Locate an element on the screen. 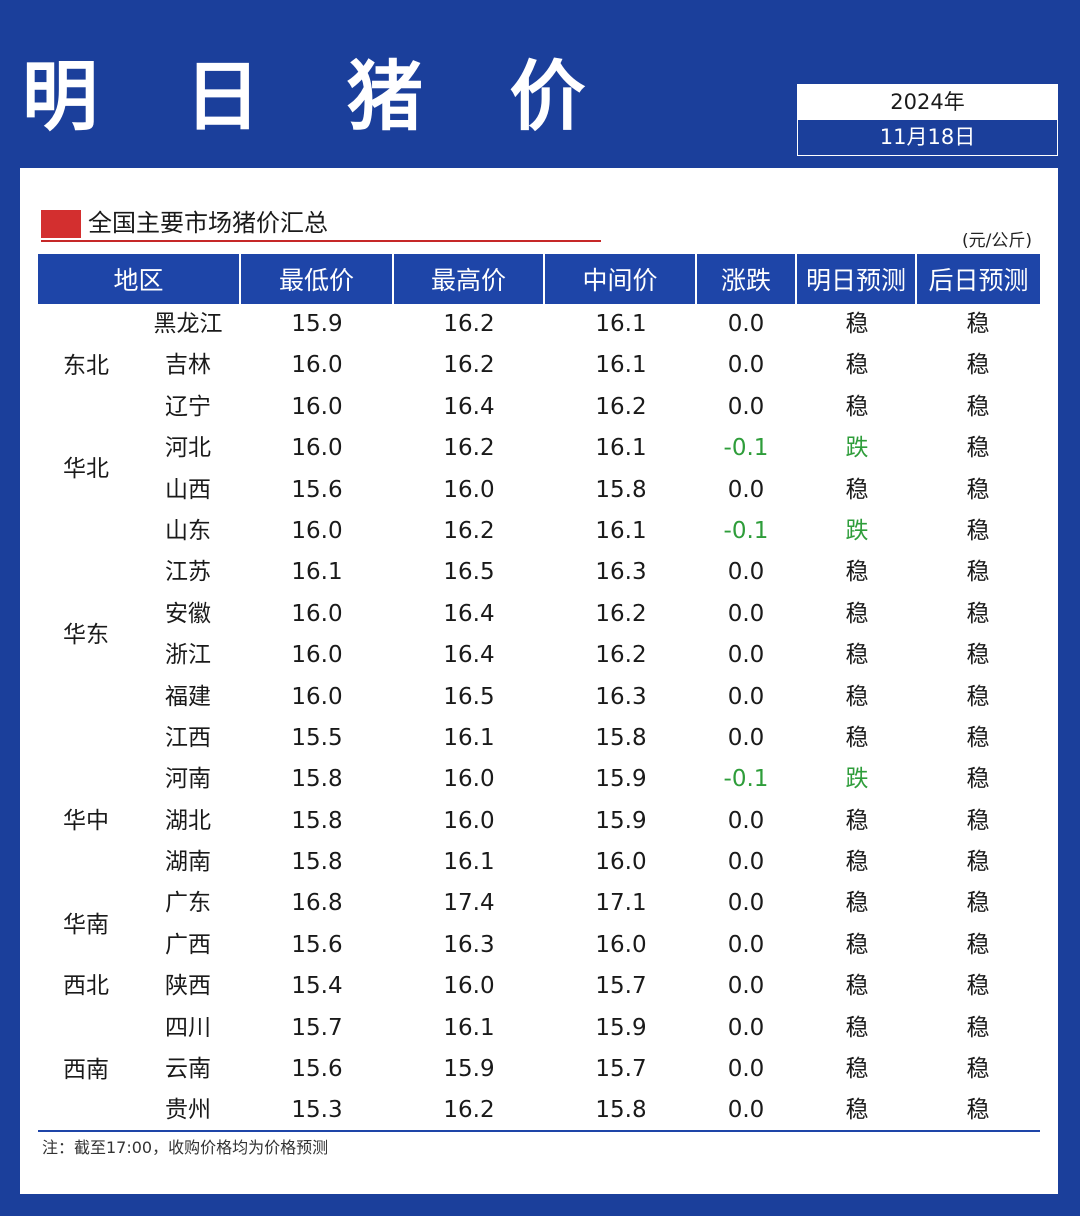  section-marker is located at coordinates (61, 224).